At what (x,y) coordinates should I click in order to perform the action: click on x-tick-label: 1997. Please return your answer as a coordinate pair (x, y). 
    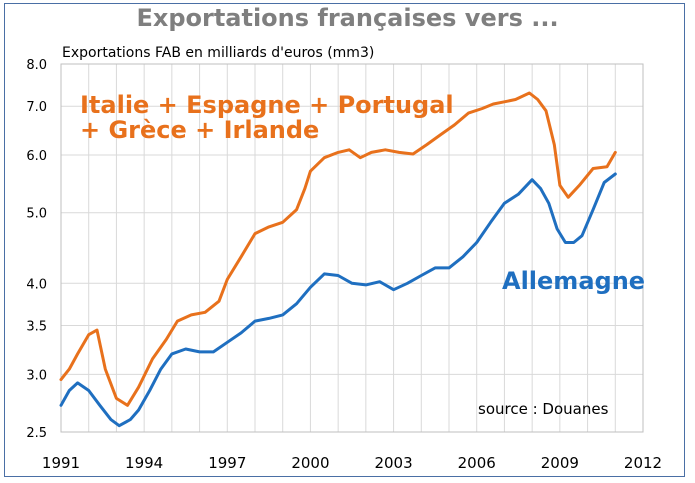
    Looking at the image, I should click on (227, 463).